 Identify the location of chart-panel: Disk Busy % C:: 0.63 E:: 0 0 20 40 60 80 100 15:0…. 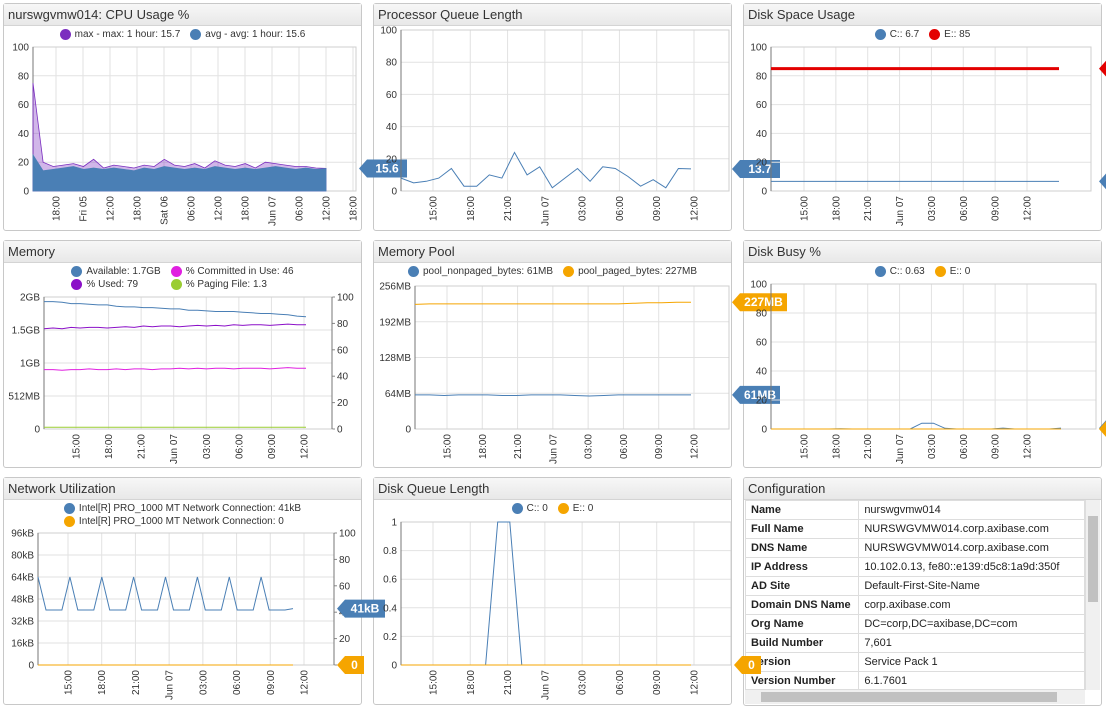
(924, 354).